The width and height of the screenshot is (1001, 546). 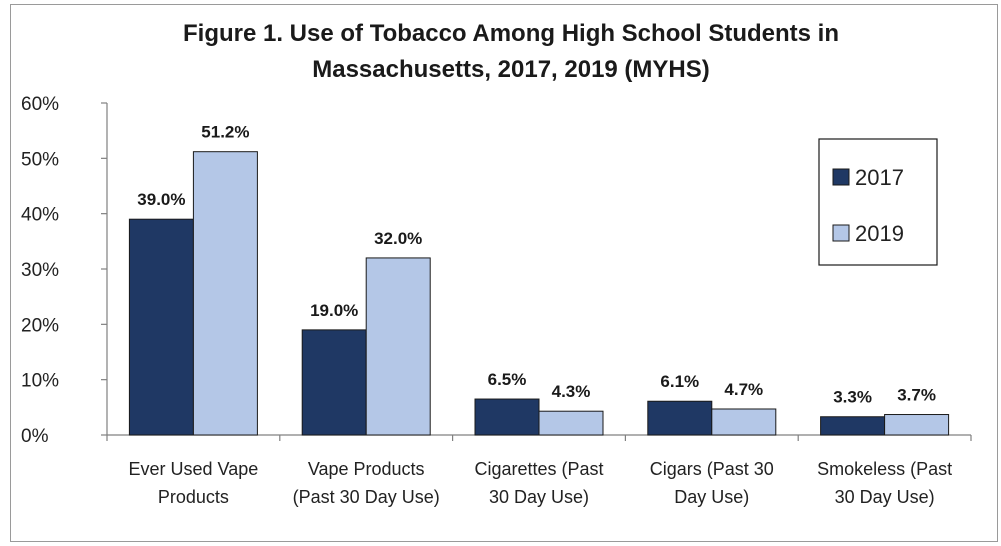 What do you see at coordinates (539, 497) in the screenshot?
I see `x-tick-label-2-1: 30 Day Use)` at bounding box center [539, 497].